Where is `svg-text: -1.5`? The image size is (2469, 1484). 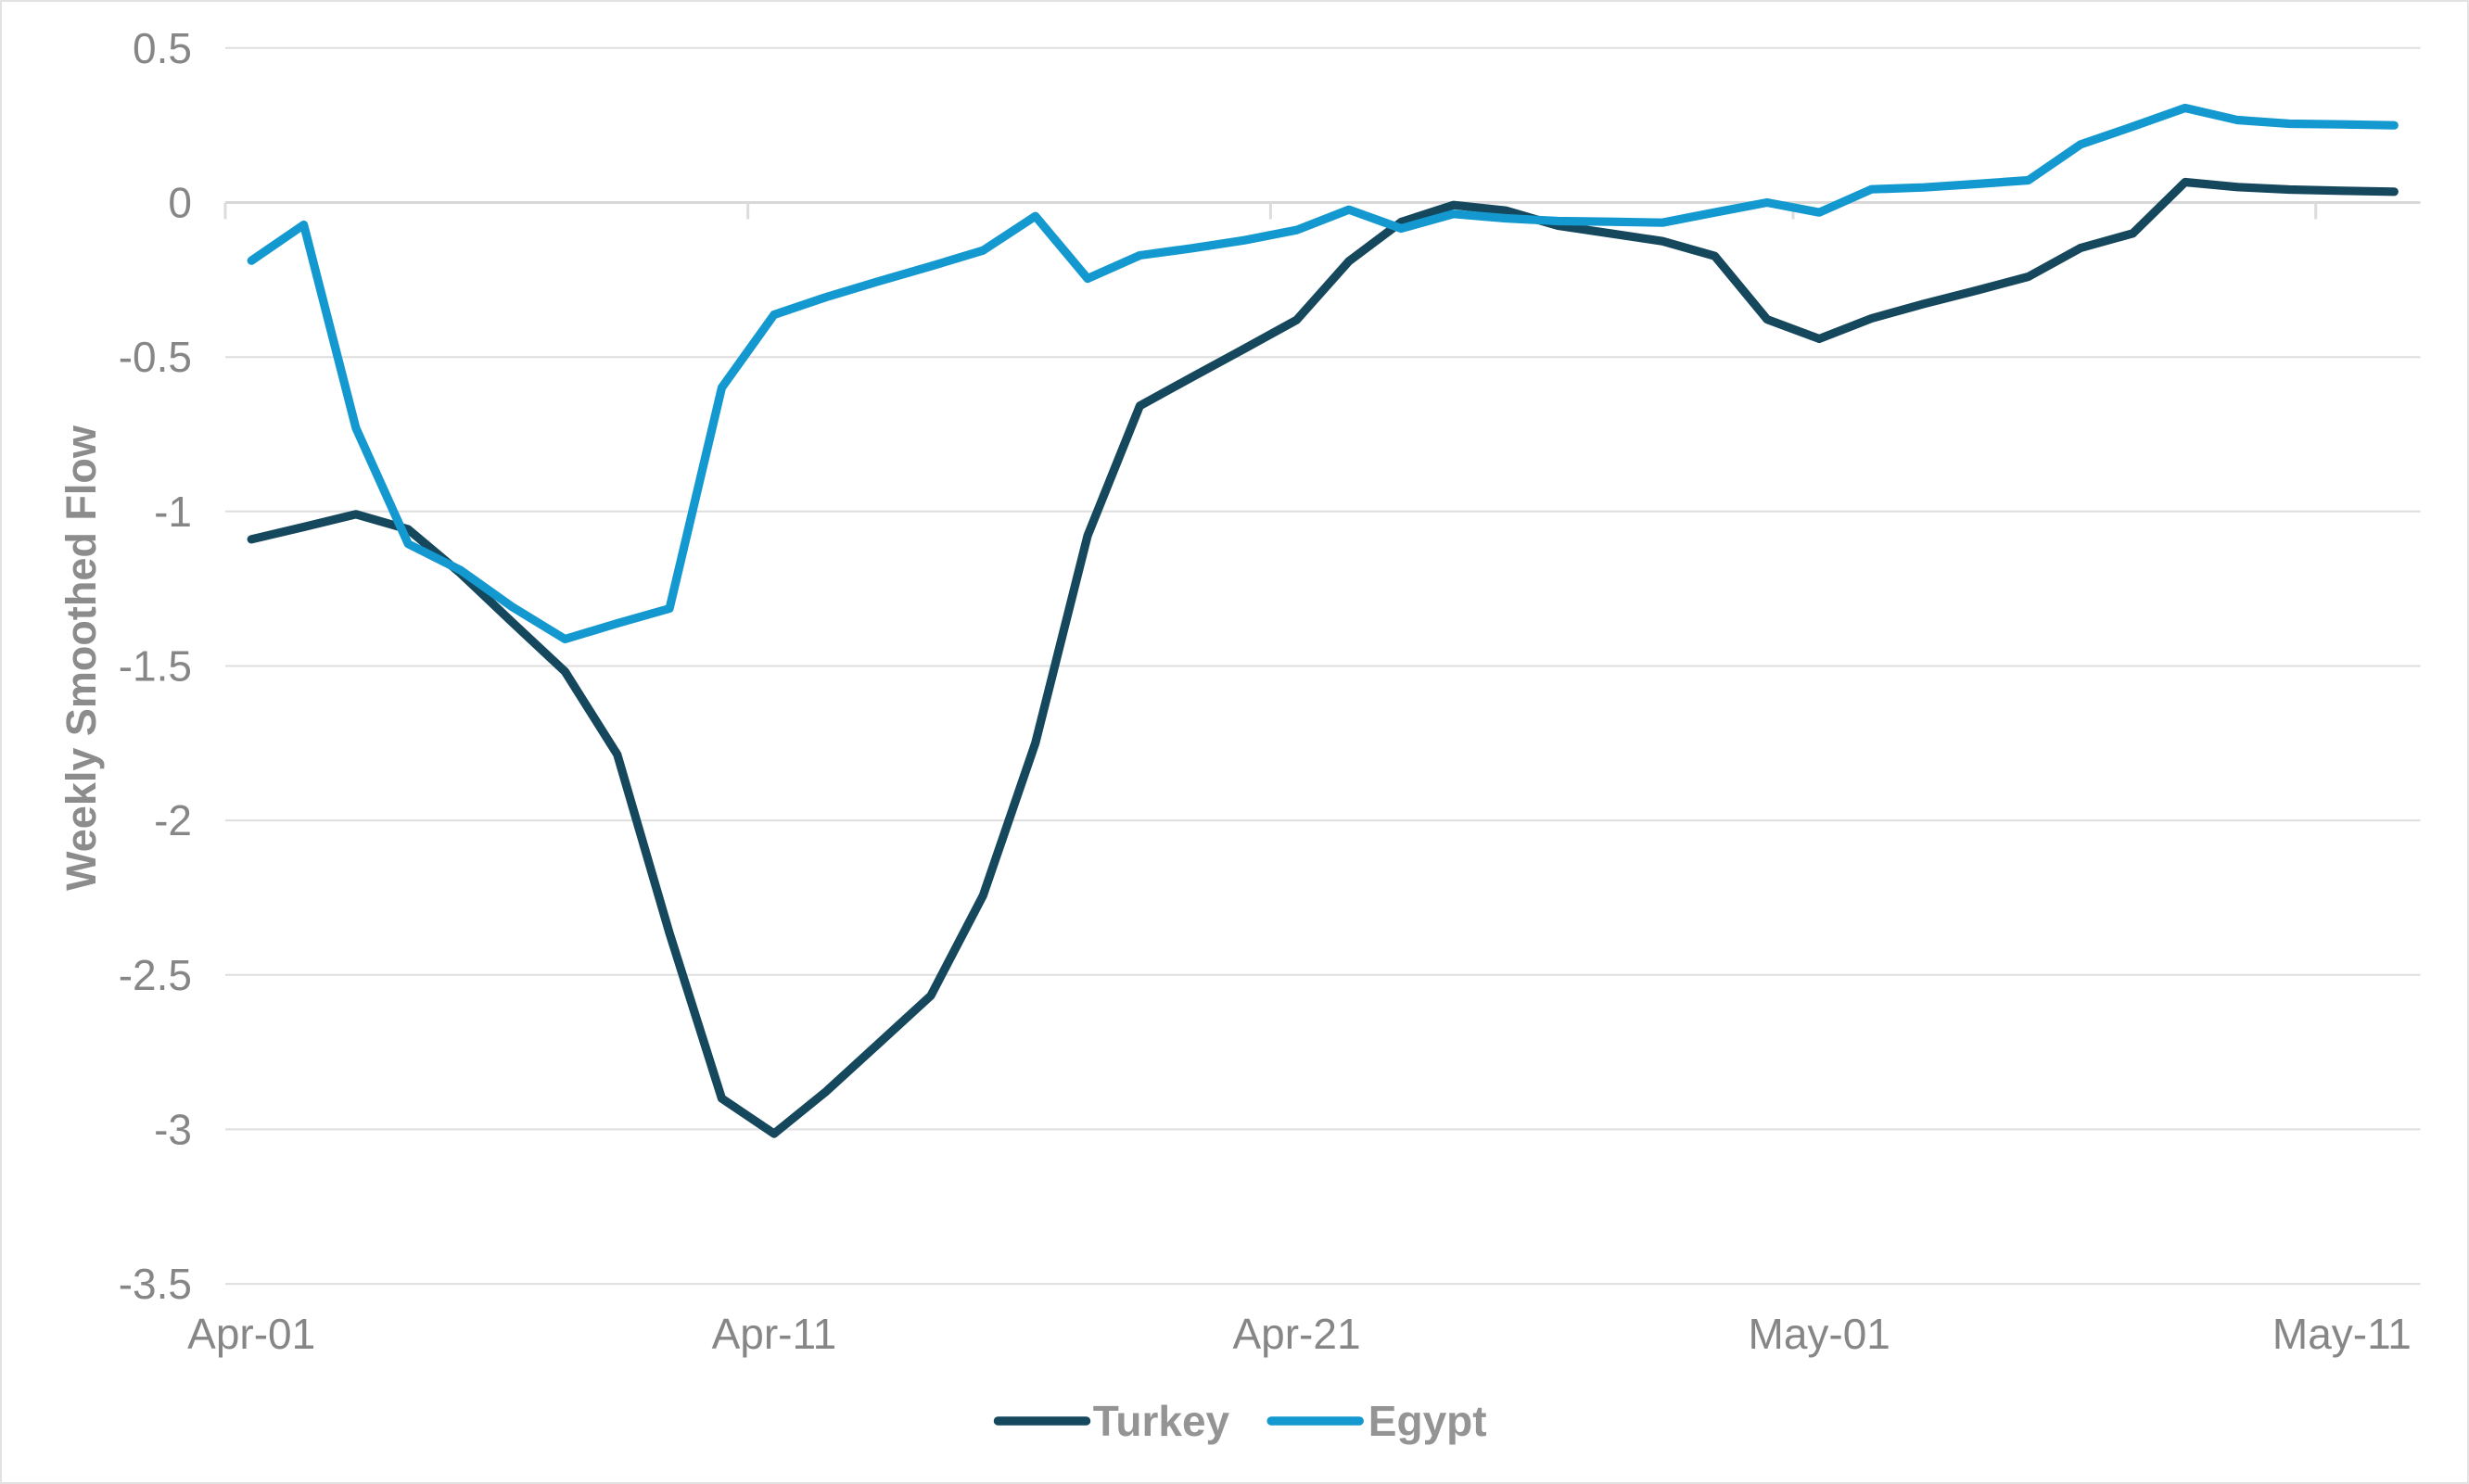
svg-text: -1.5 is located at coordinates (155, 666).